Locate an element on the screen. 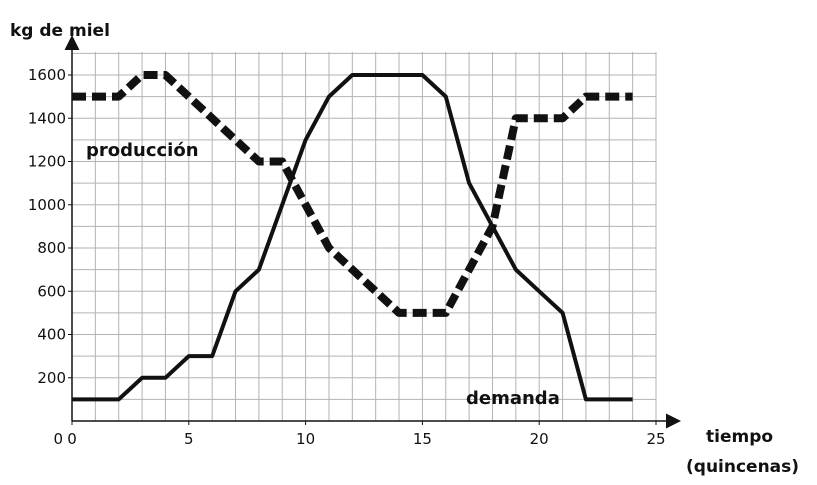 Image resolution: width=817 pixels, height=485 pixels. y-tick-label: 1000 is located at coordinates (47, 205).